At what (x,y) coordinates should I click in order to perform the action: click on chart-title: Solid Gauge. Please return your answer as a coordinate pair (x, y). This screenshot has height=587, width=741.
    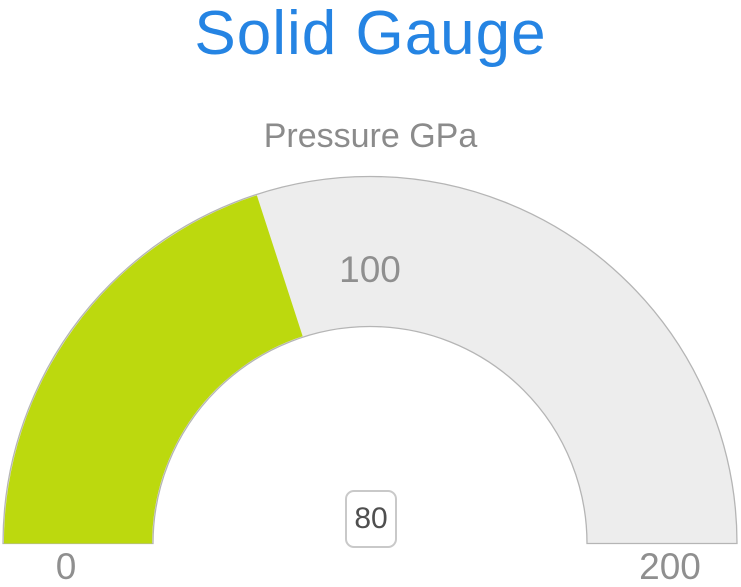
    Looking at the image, I should click on (370, 34).